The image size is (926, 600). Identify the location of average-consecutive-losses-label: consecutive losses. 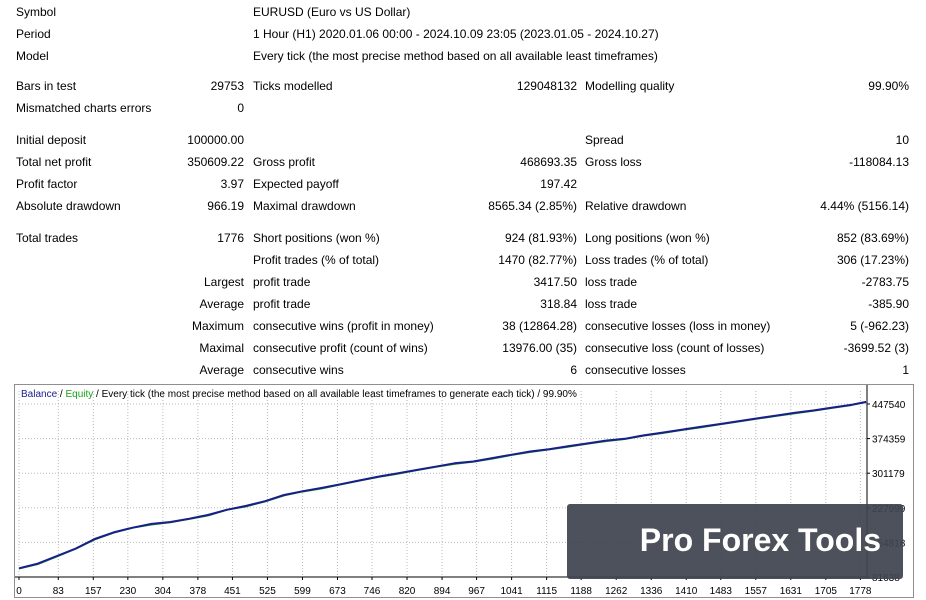
(635, 370).